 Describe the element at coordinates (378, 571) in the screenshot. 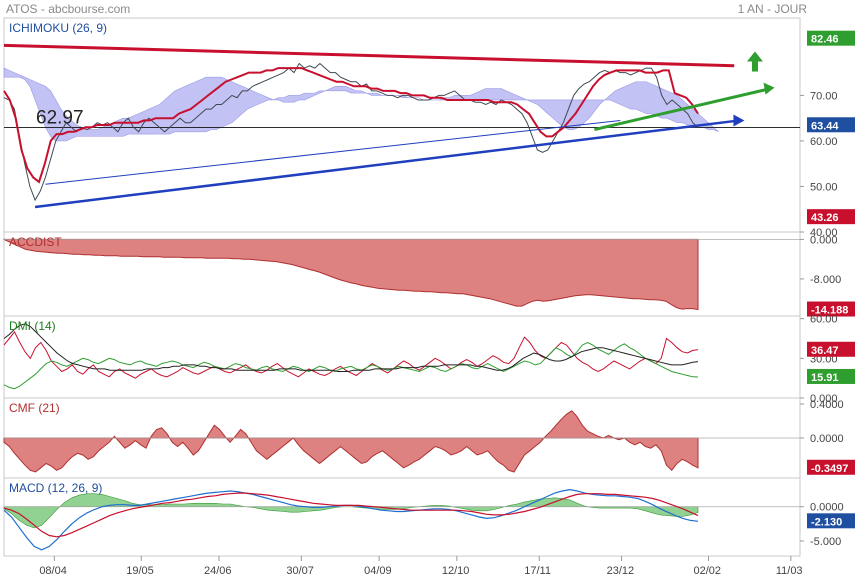

I see `x-tick-label: 04/09` at that location.